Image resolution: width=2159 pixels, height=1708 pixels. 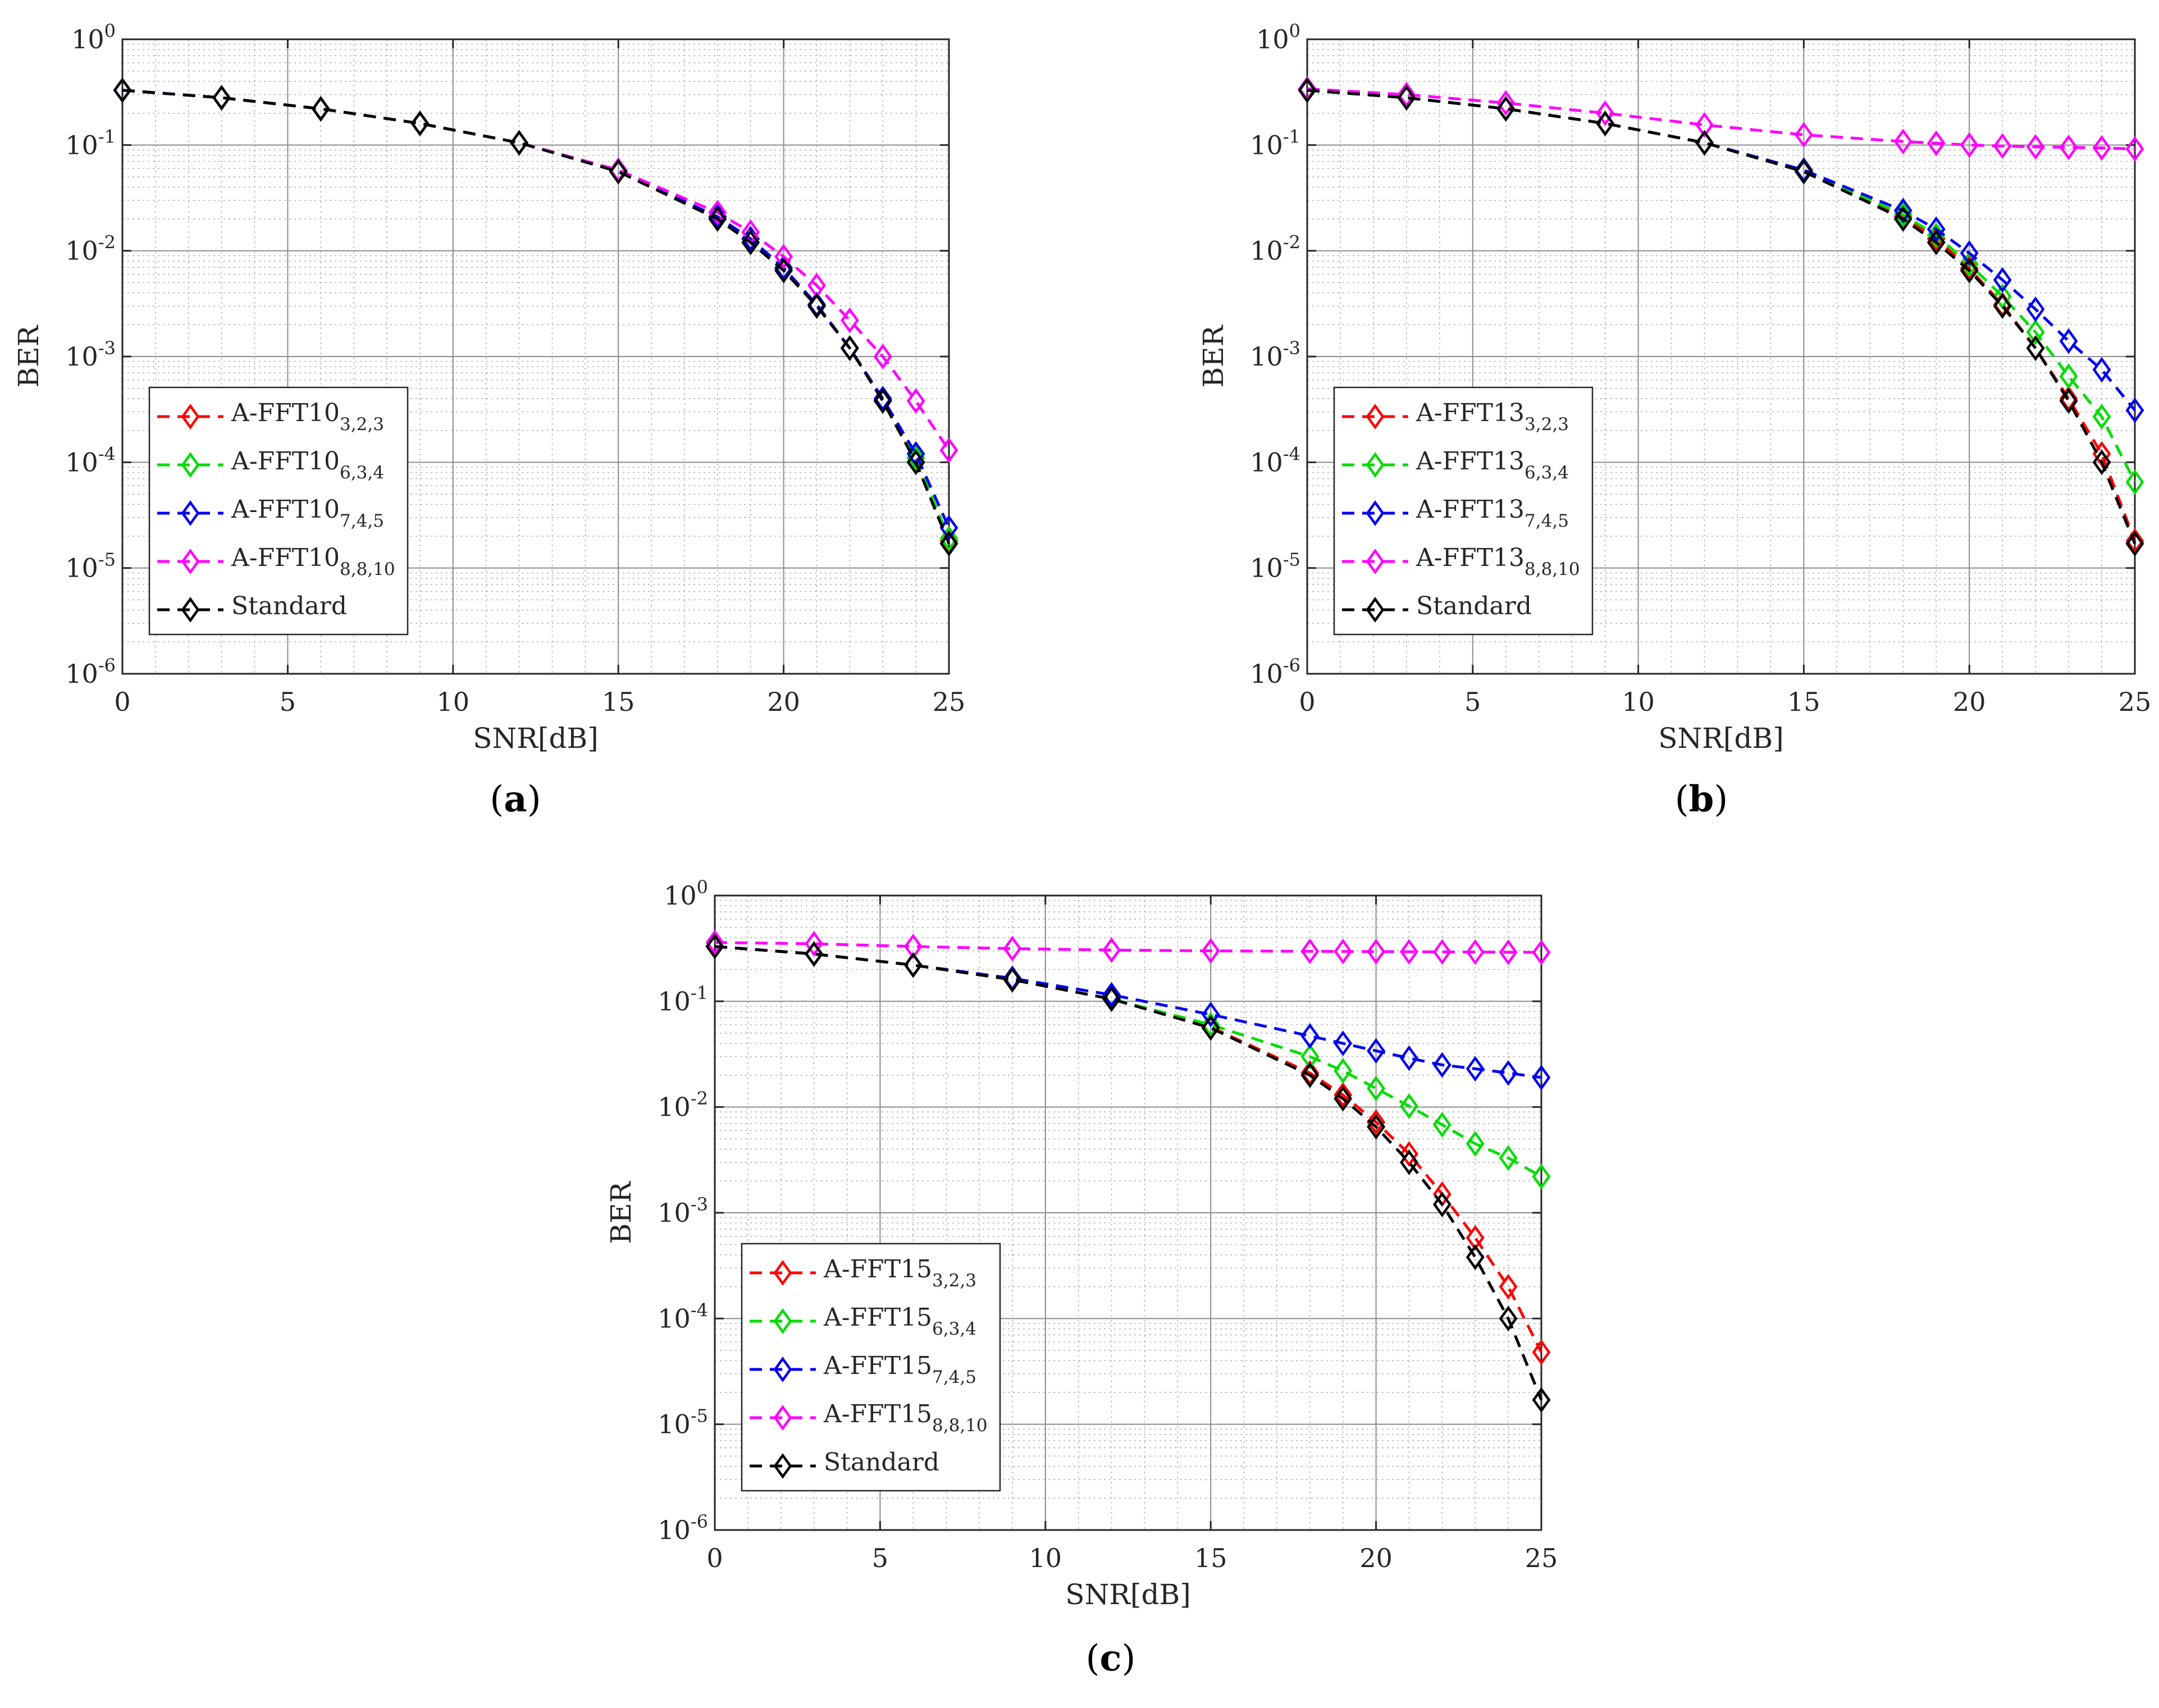 I want to click on legend-item: A-FFT136,3,4, so click(x=1455, y=465).